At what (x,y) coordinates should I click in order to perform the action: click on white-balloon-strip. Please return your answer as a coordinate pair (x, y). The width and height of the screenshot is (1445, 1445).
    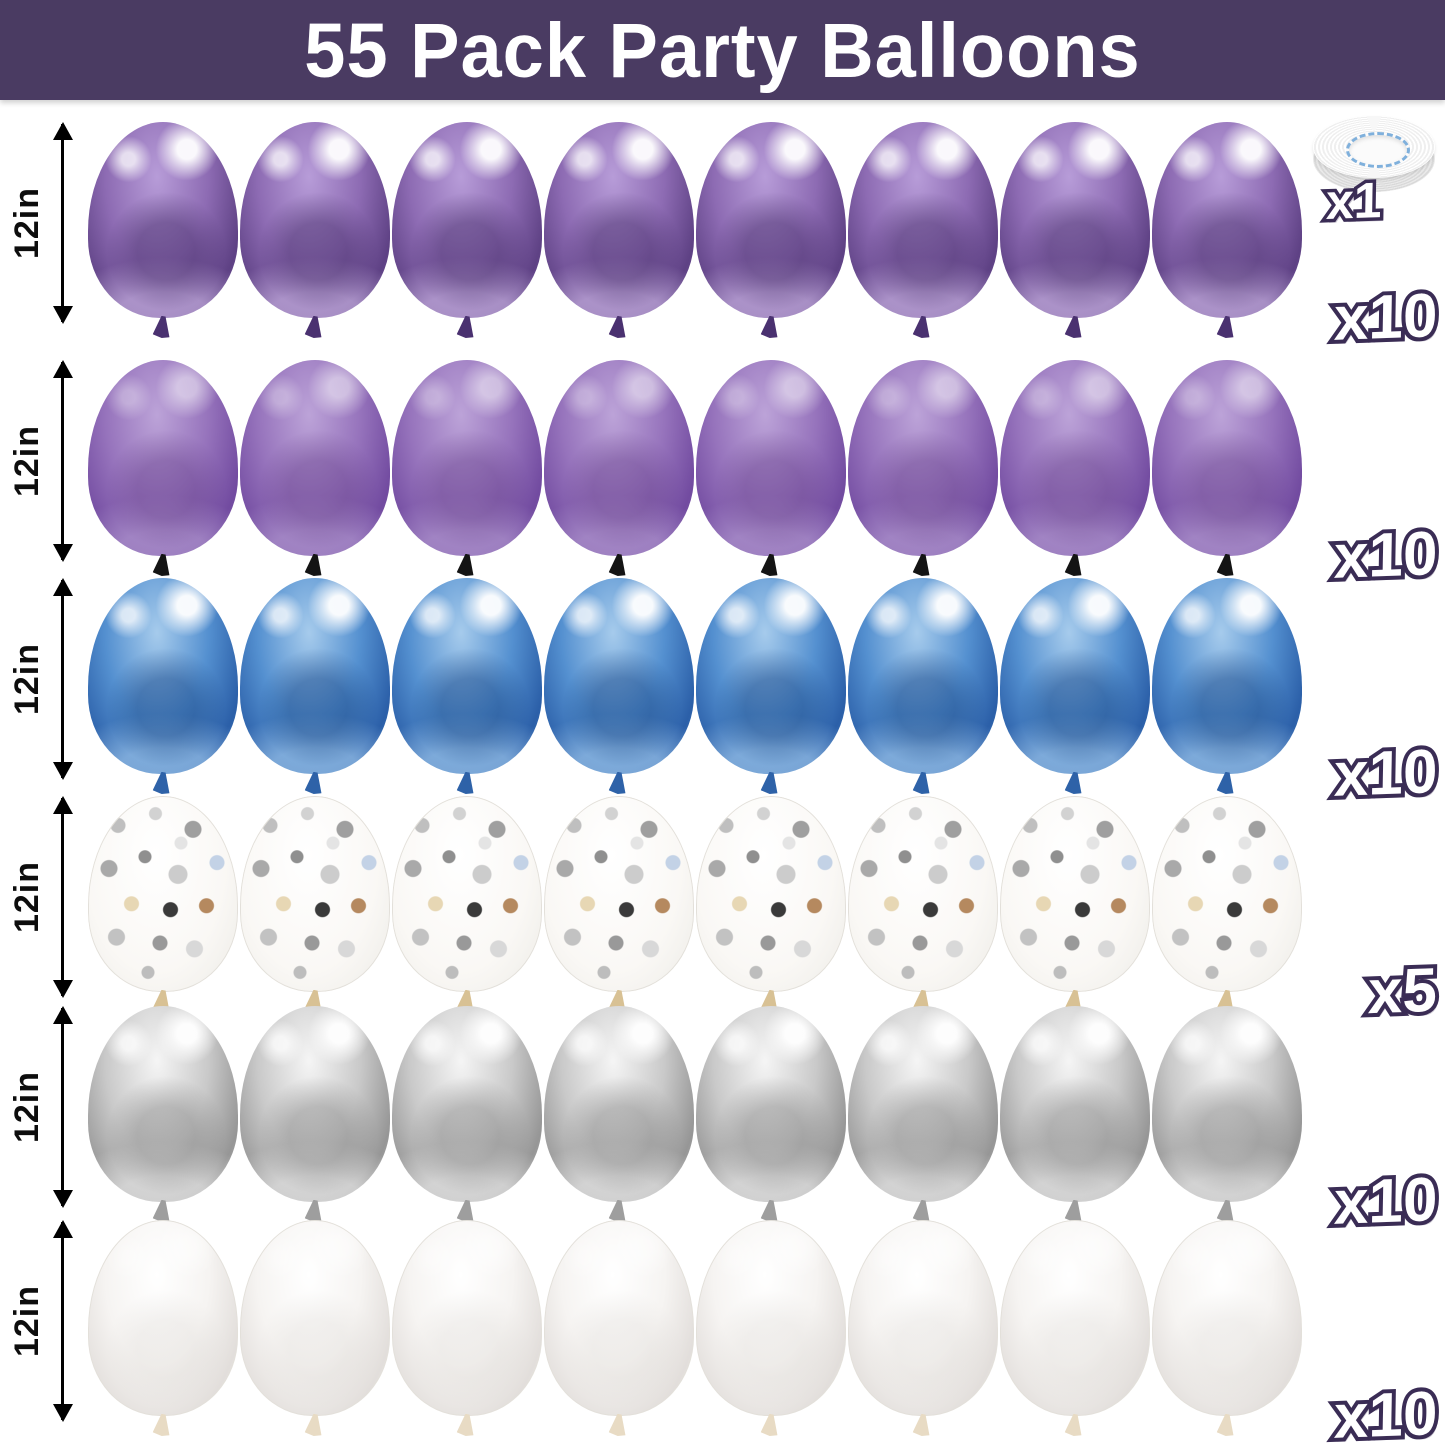
    Looking at the image, I should click on (695, 1318).